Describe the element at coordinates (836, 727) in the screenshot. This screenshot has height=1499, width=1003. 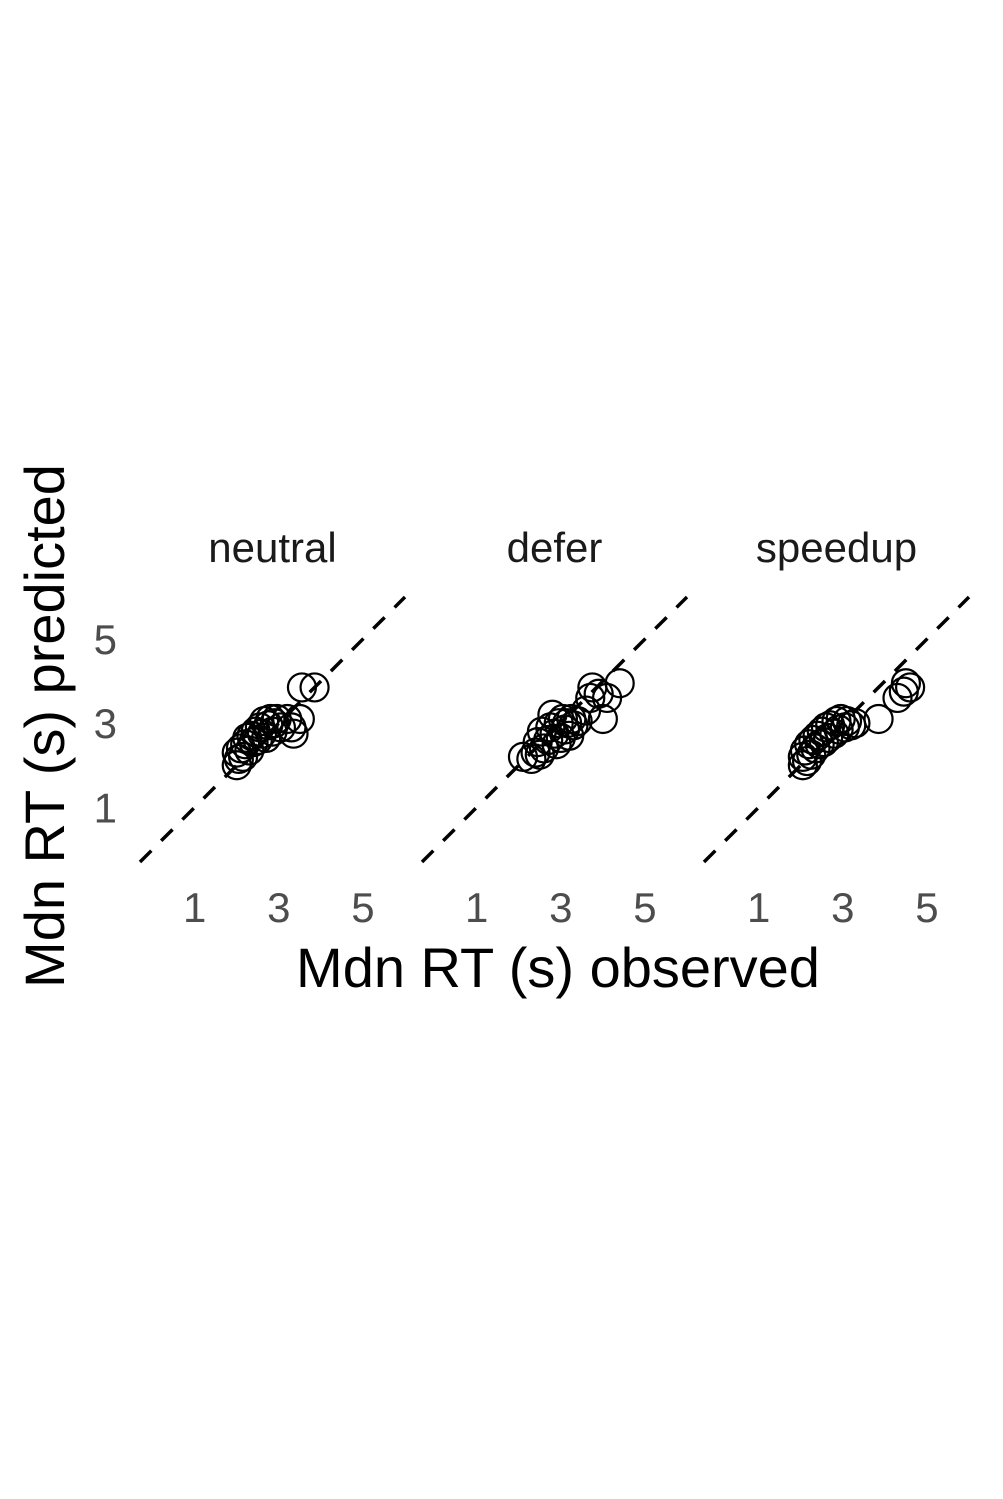
I see `facet-panel-speedup: speedup 1 3 5` at that location.